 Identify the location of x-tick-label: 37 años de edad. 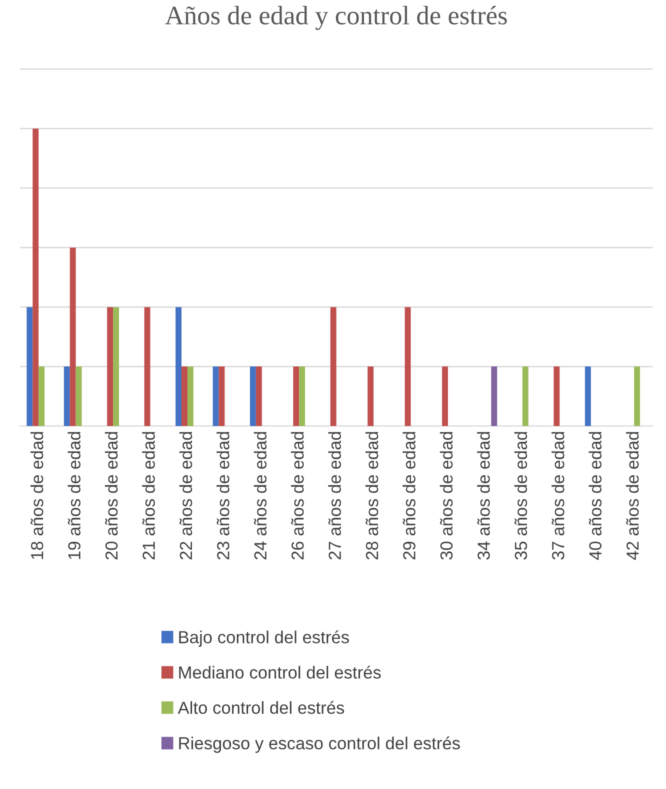
(558, 496).